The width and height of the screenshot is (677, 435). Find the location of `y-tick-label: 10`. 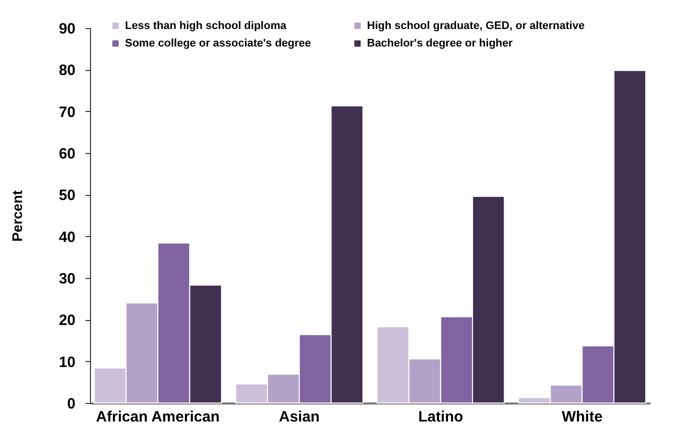

y-tick-label: 10 is located at coordinates (67, 362).